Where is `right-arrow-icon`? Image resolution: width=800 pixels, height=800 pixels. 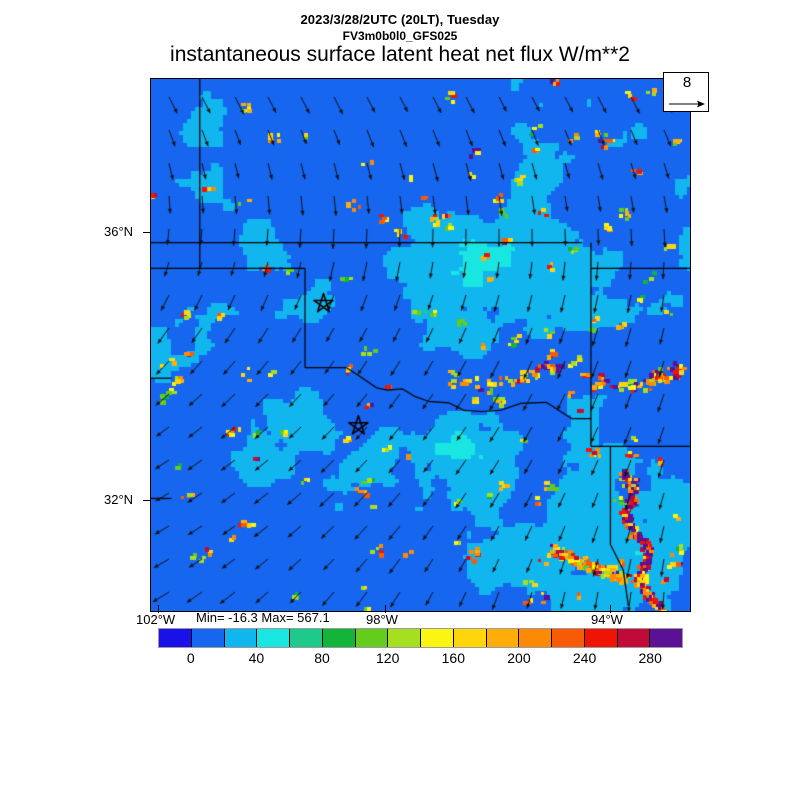 right-arrow-icon is located at coordinates (687, 104).